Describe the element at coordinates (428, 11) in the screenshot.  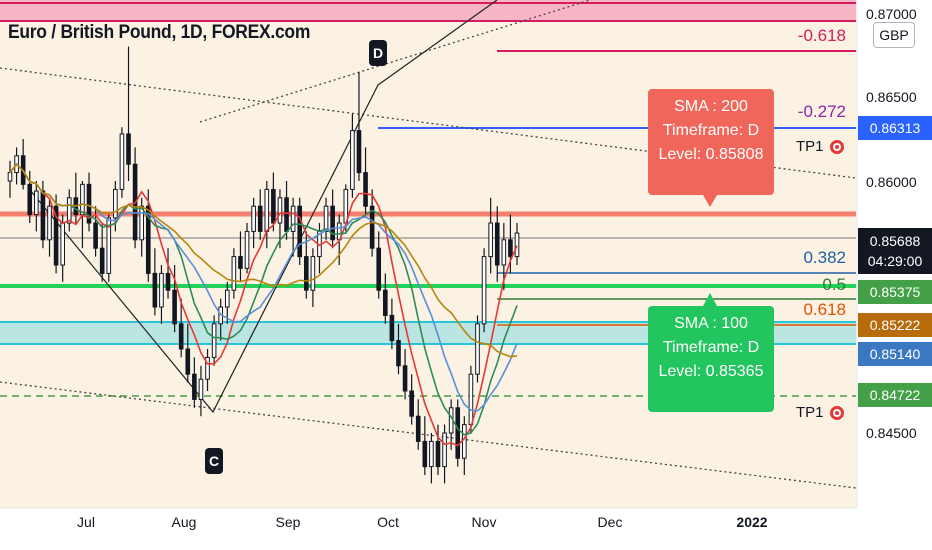
I see `top-resistance-zone` at that location.